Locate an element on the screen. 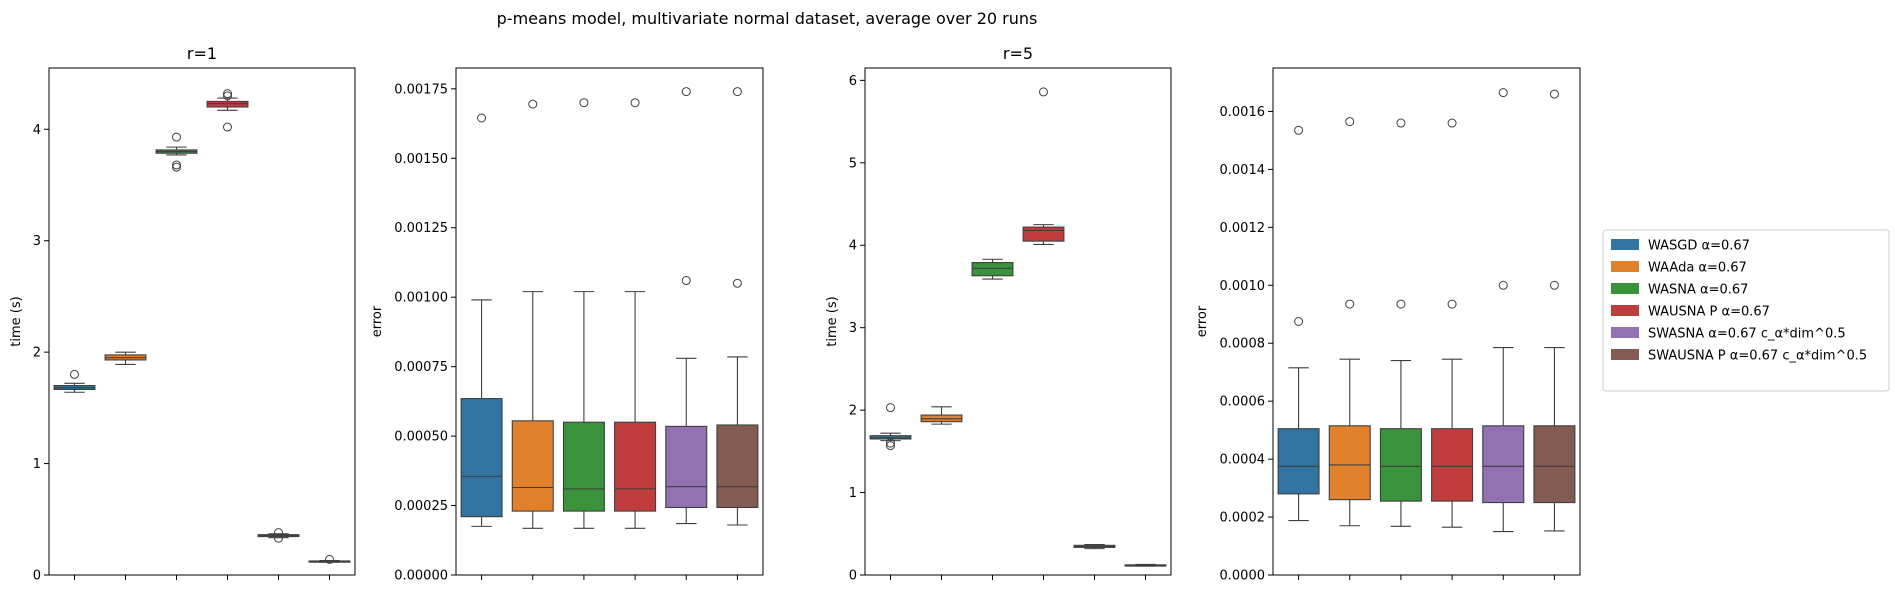  legend-label: SWASNA α=0.67 c_α*dim^0.5 is located at coordinates (1747, 334).